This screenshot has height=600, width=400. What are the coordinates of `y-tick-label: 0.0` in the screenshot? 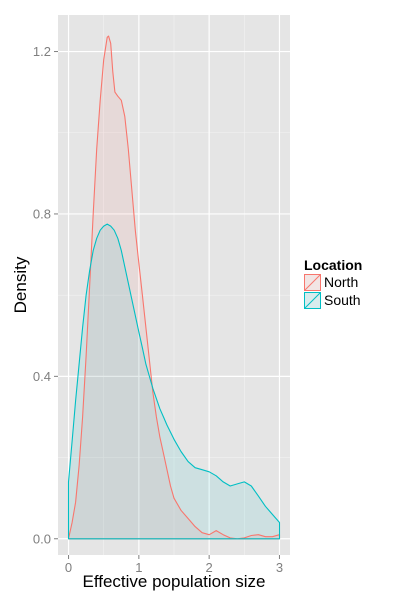 It's located at (42, 538).